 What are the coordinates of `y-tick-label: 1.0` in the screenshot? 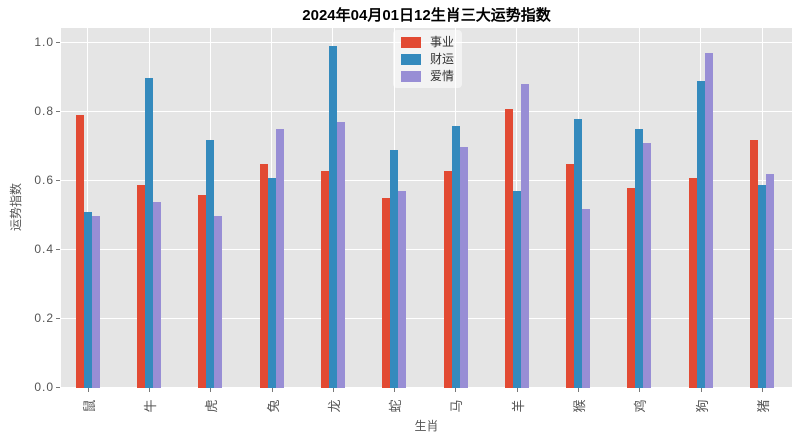 It's located at (44, 42).